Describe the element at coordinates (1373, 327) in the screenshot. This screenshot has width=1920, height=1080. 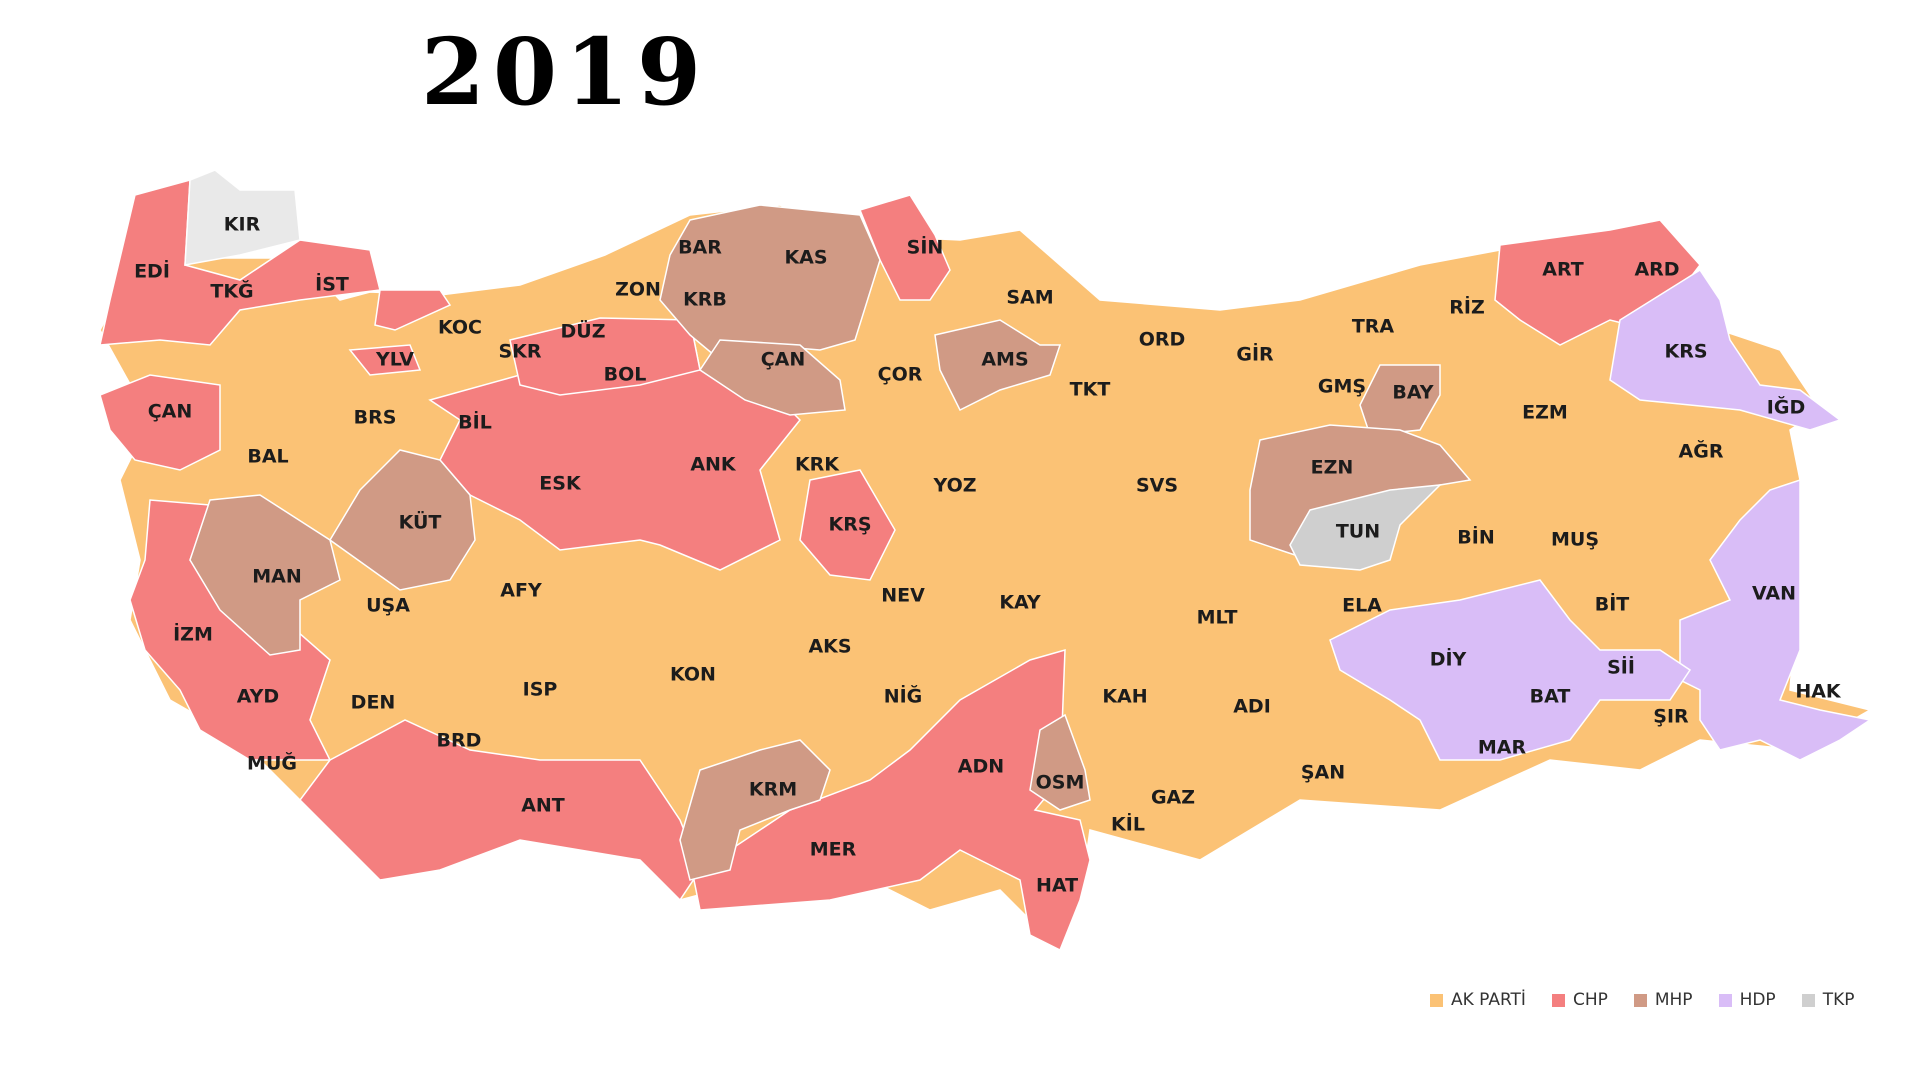
I see `province-label: TRA` at that location.